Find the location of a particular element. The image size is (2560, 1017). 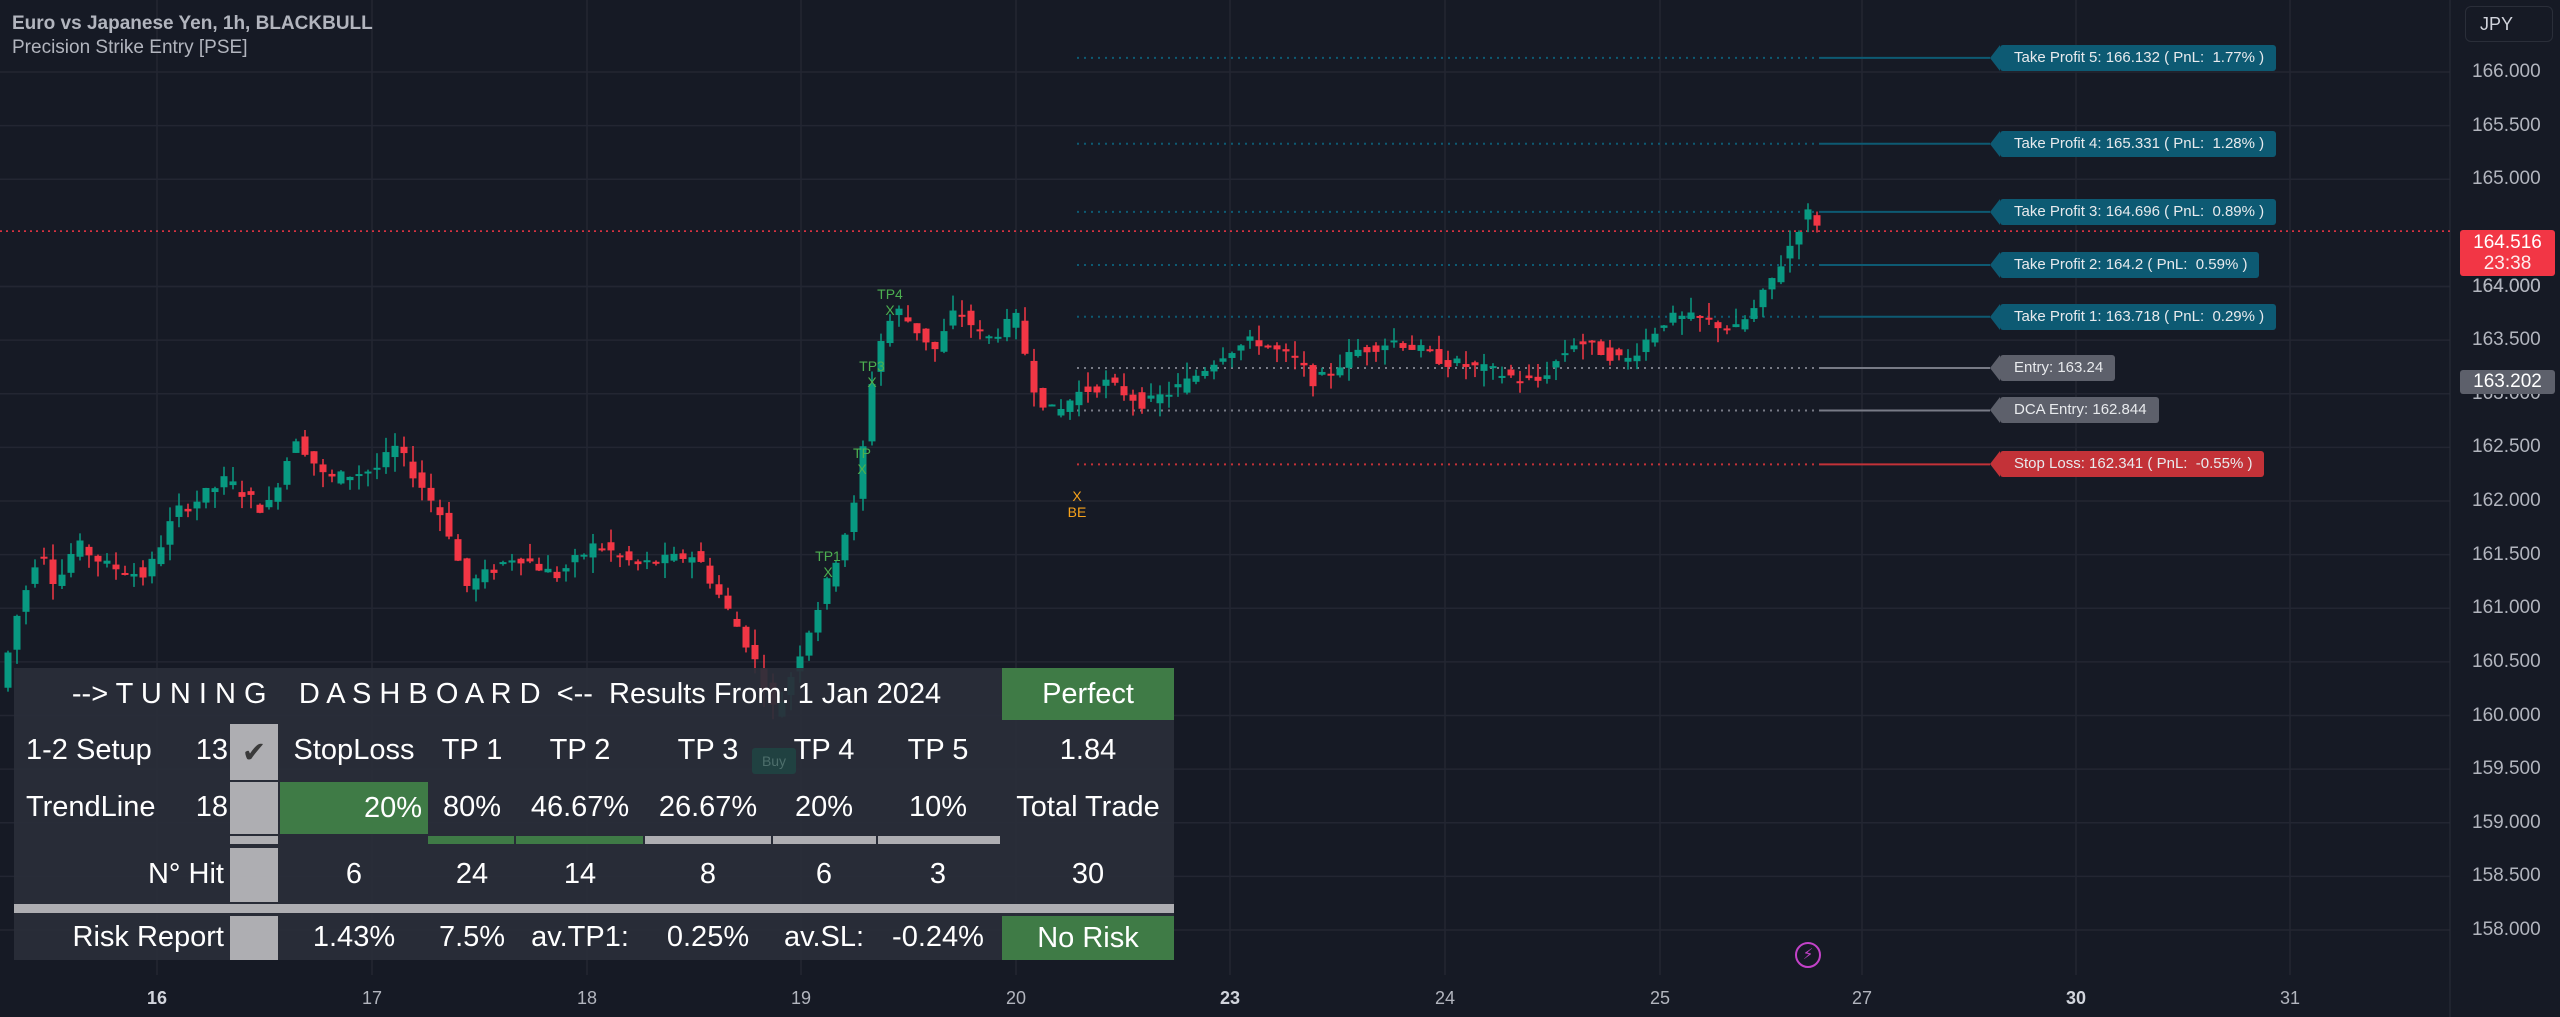

price-tick: 166.000 is located at coordinates (2506, 71).